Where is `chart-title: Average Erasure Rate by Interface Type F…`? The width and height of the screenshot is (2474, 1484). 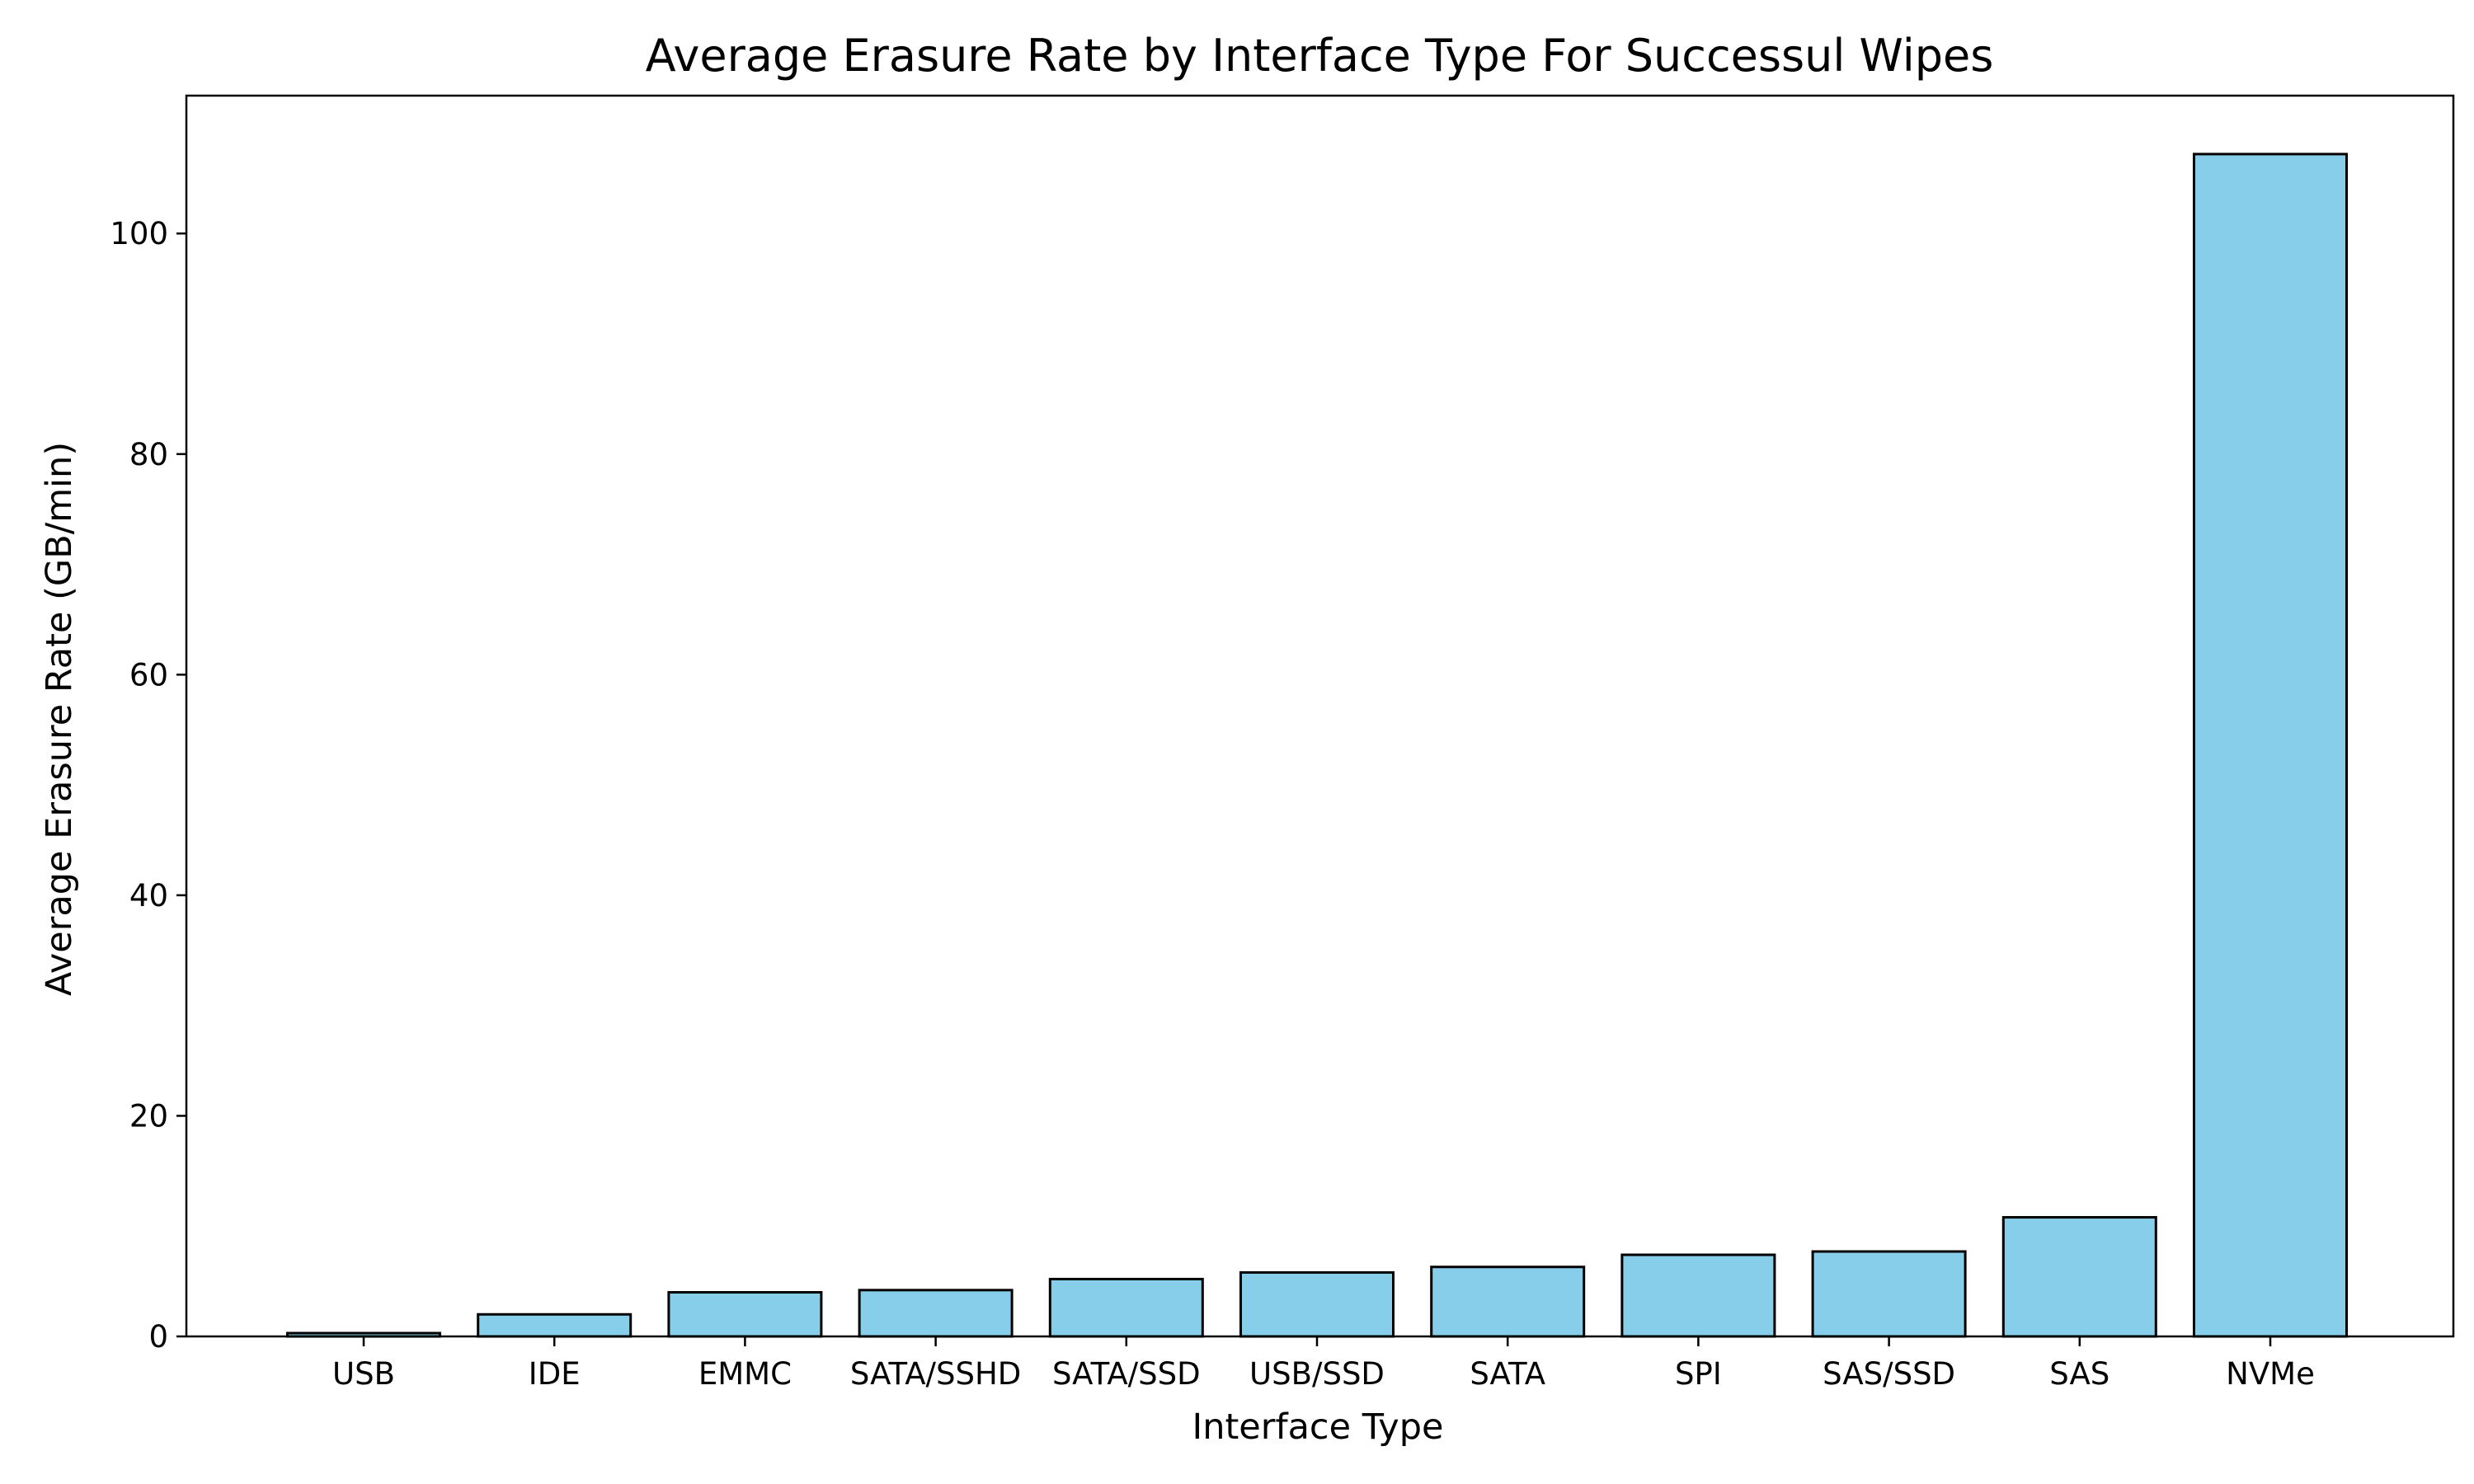
chart-title: Average Erasure Rate by Interface Type F… is located at coordinates (1320, 56).